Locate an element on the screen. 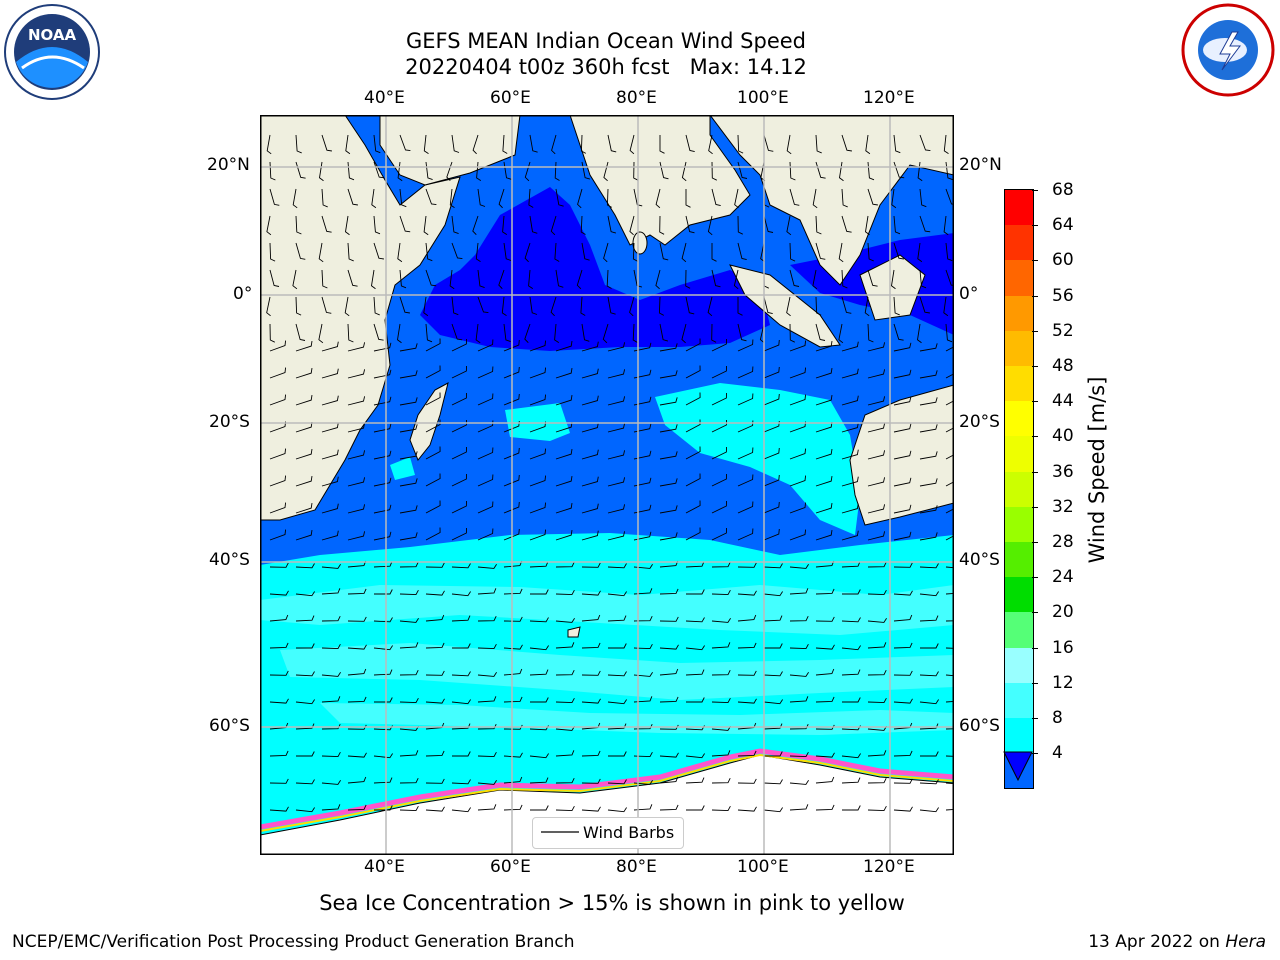  lat-label-left-20s: 20°S is located at coordinates (229, 422).